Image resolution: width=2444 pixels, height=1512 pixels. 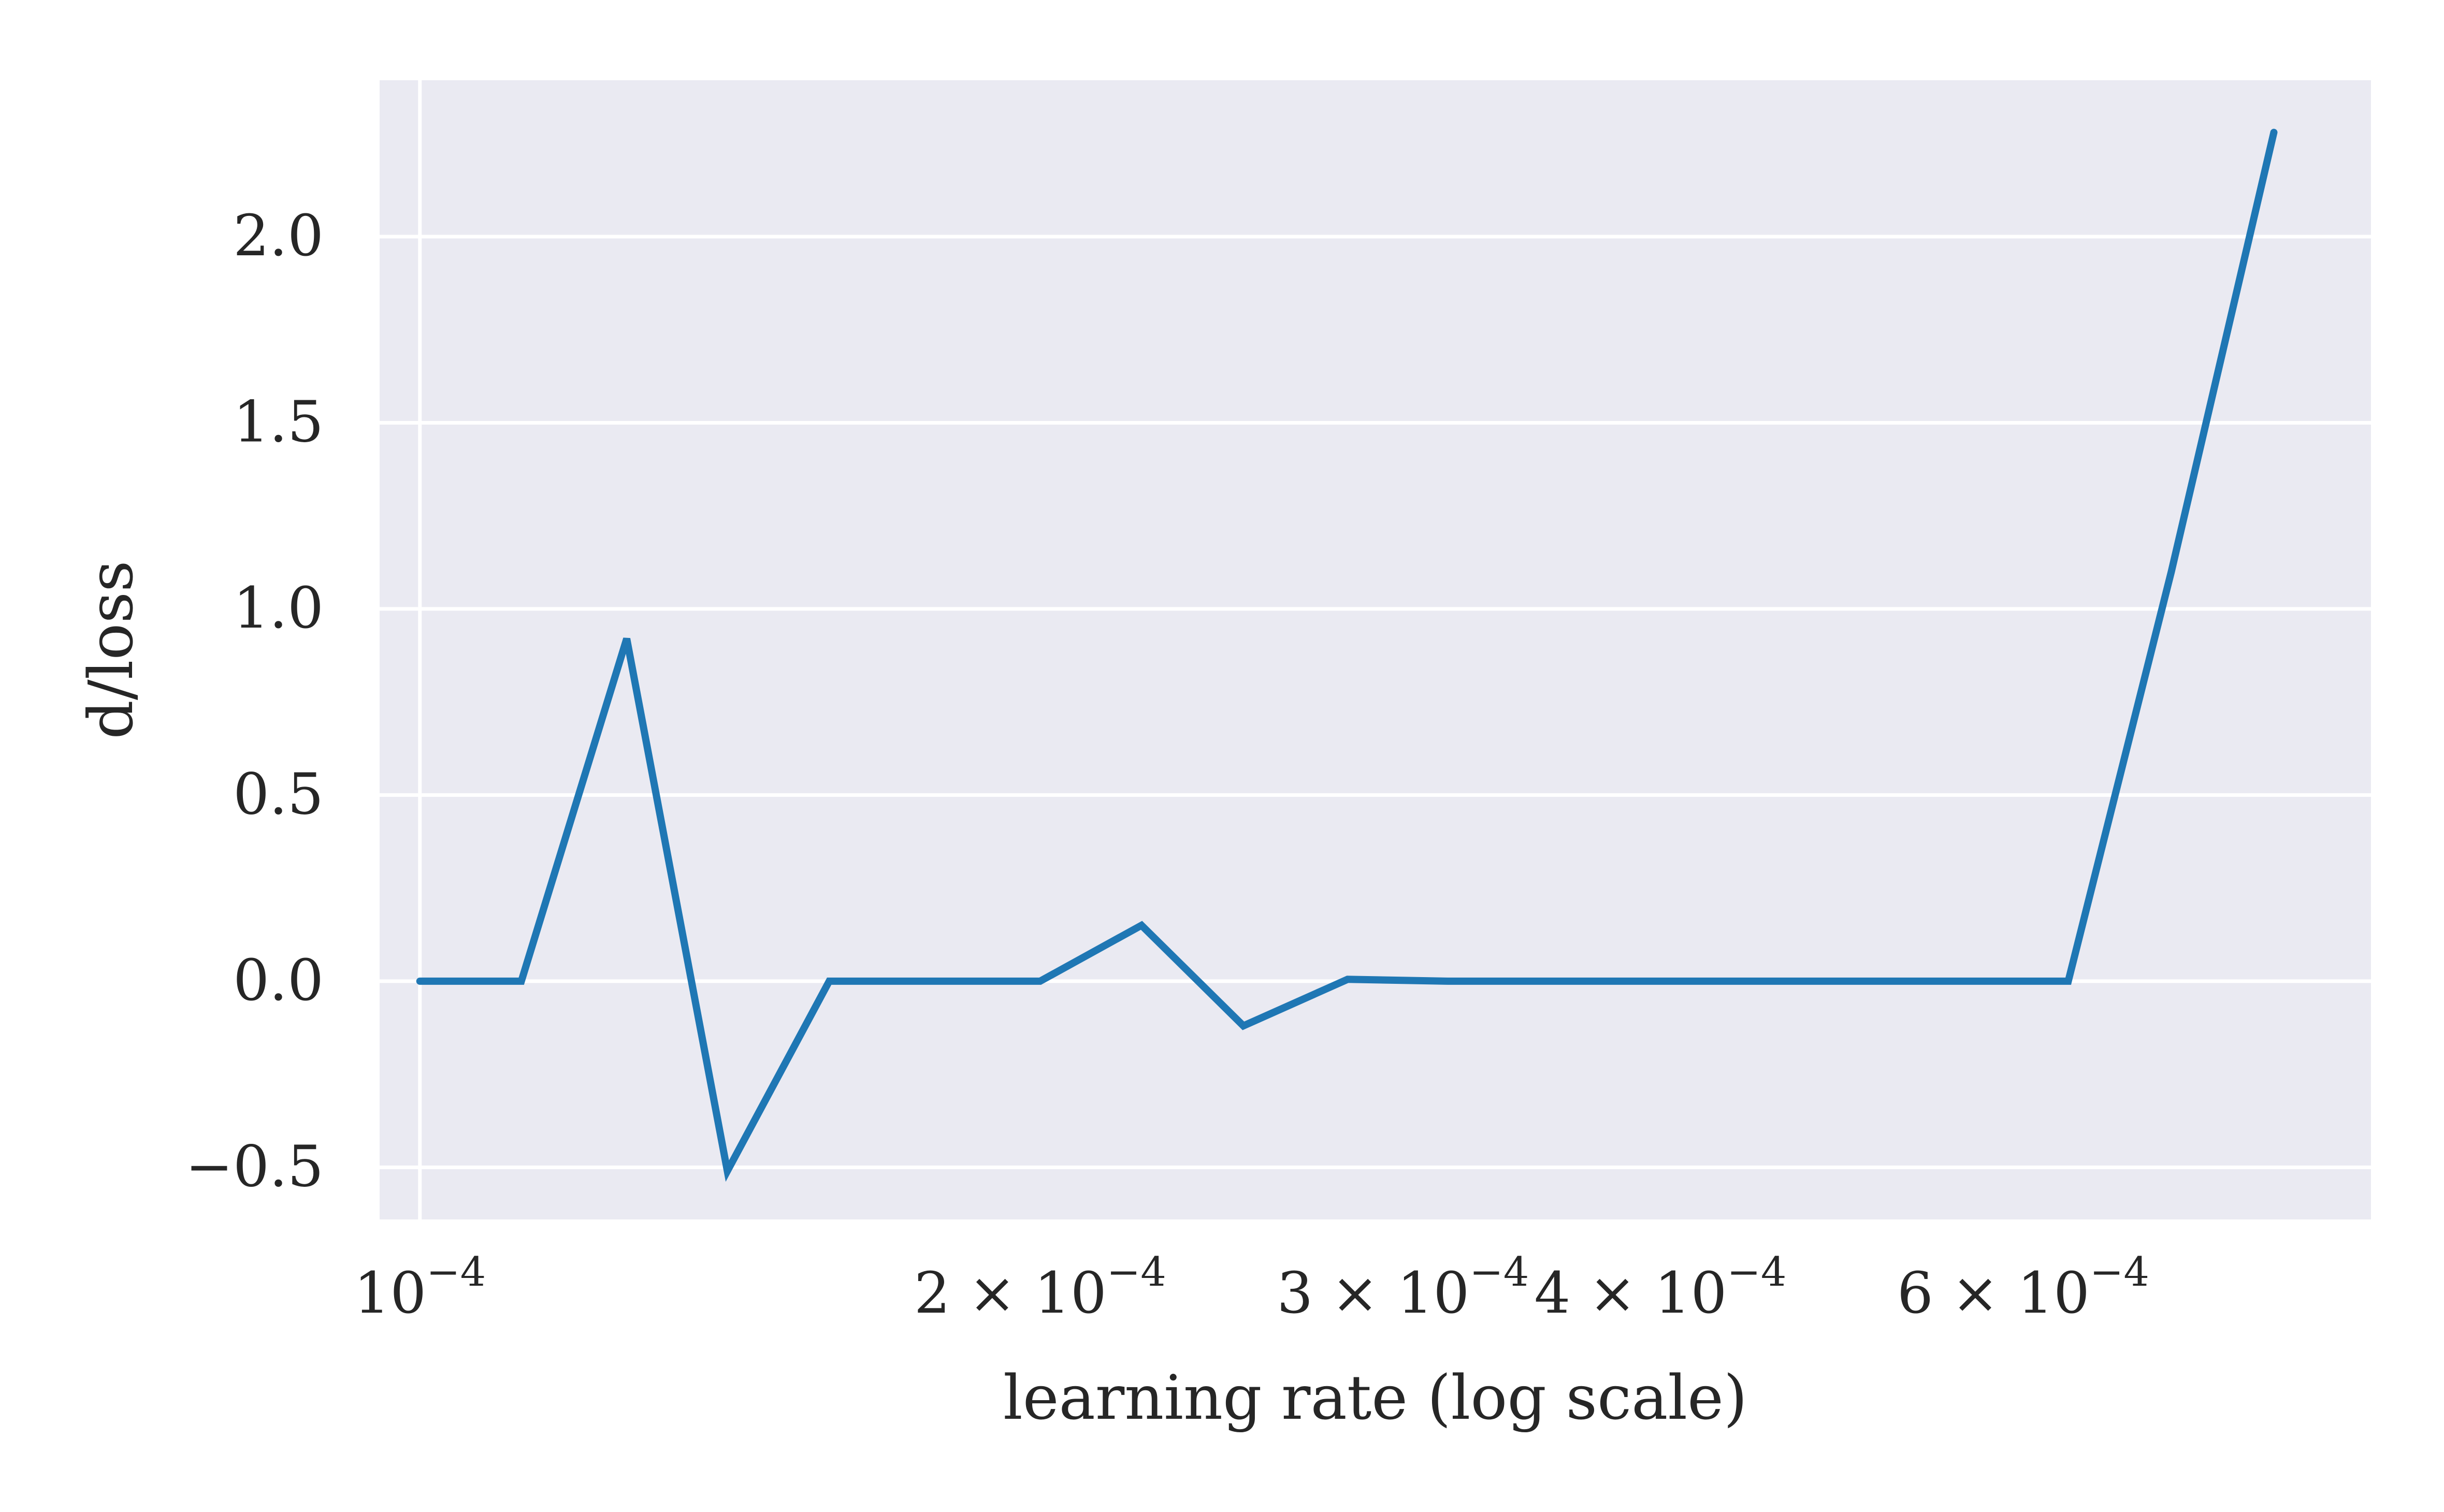 I want to click on y-tick-label: 1.0, so click(x=278, y=608).